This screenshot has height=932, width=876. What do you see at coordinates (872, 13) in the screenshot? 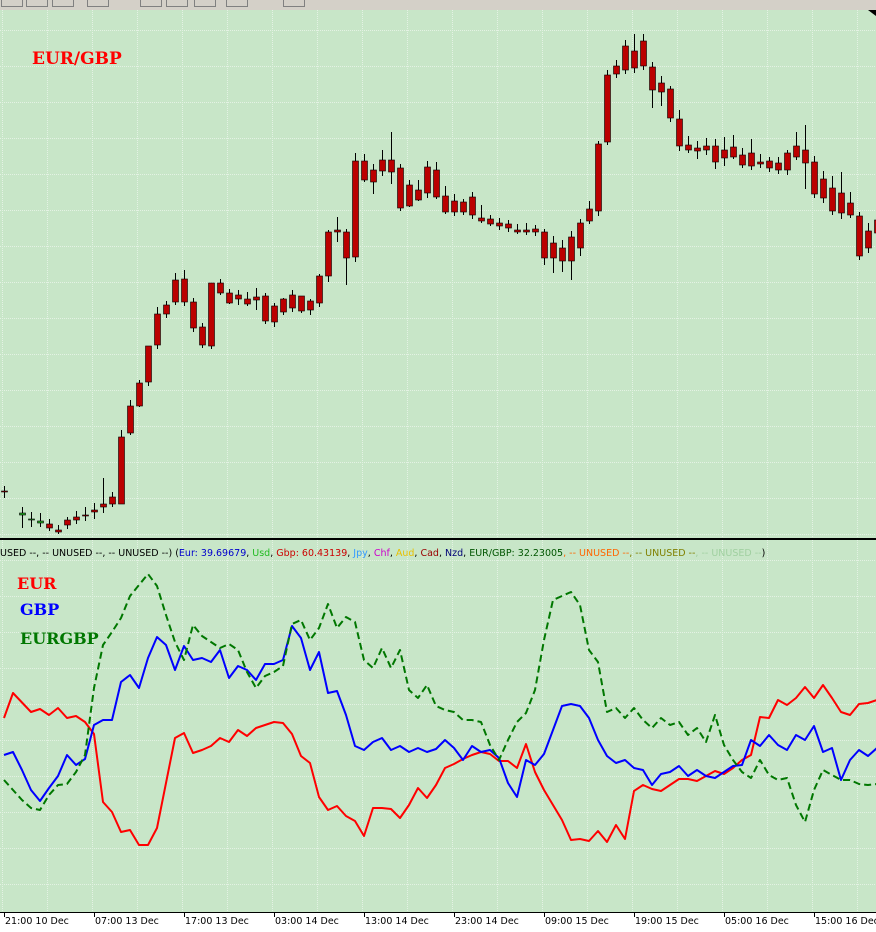
I see `chart-shift-marker` at bounding box center [872, 13].